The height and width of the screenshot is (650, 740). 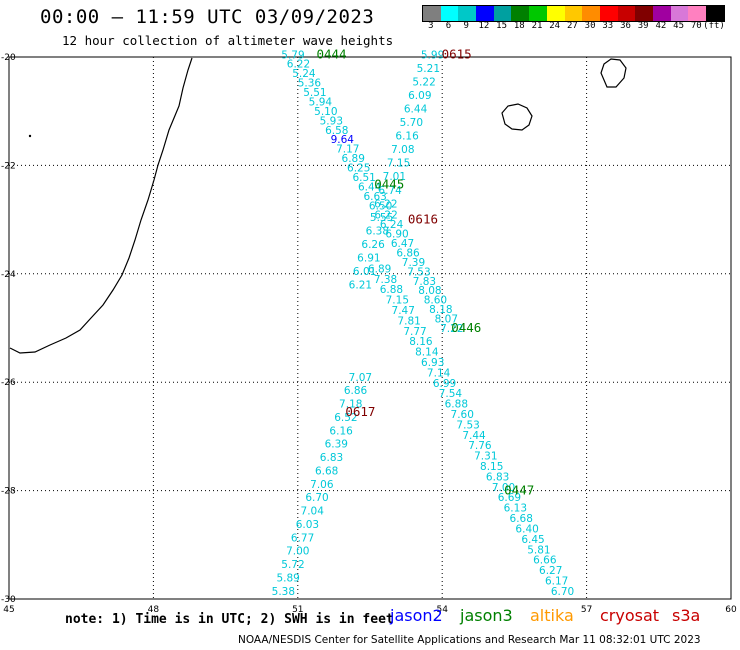 I want to click on swh-value: 6.47, so click(x=402, y=244).